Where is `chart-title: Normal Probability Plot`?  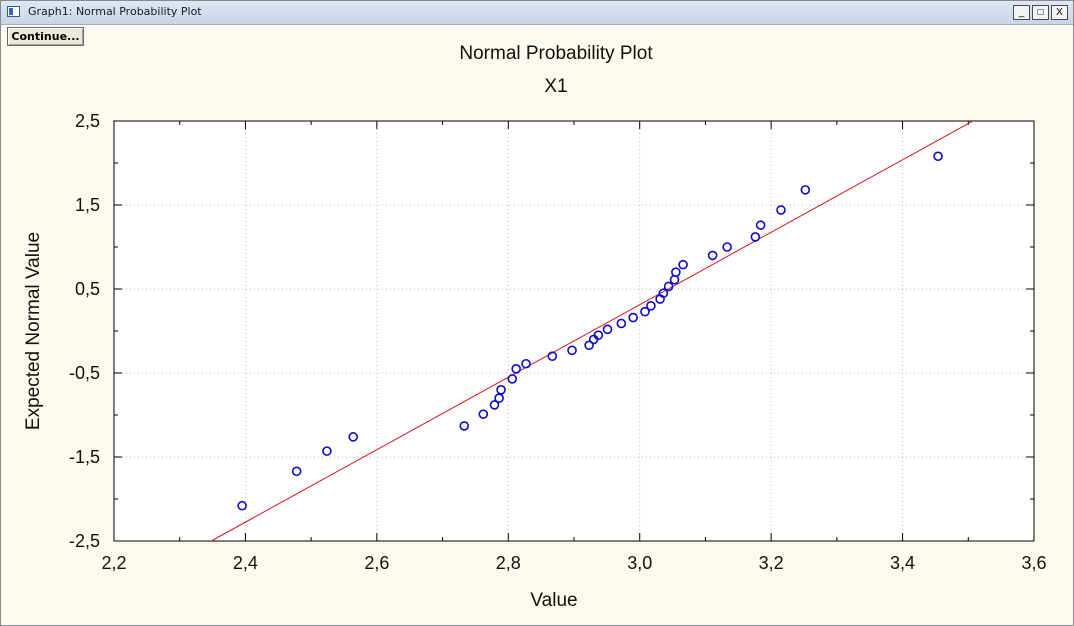
chart-title: Normal Probability Plot is located at coordinates (556, 53).